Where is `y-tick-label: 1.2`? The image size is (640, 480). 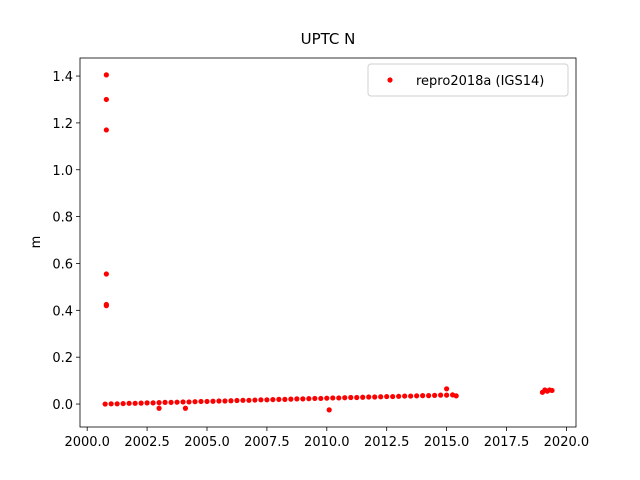 y-tick-label: 1.2 is located at coordinates (62, 124).